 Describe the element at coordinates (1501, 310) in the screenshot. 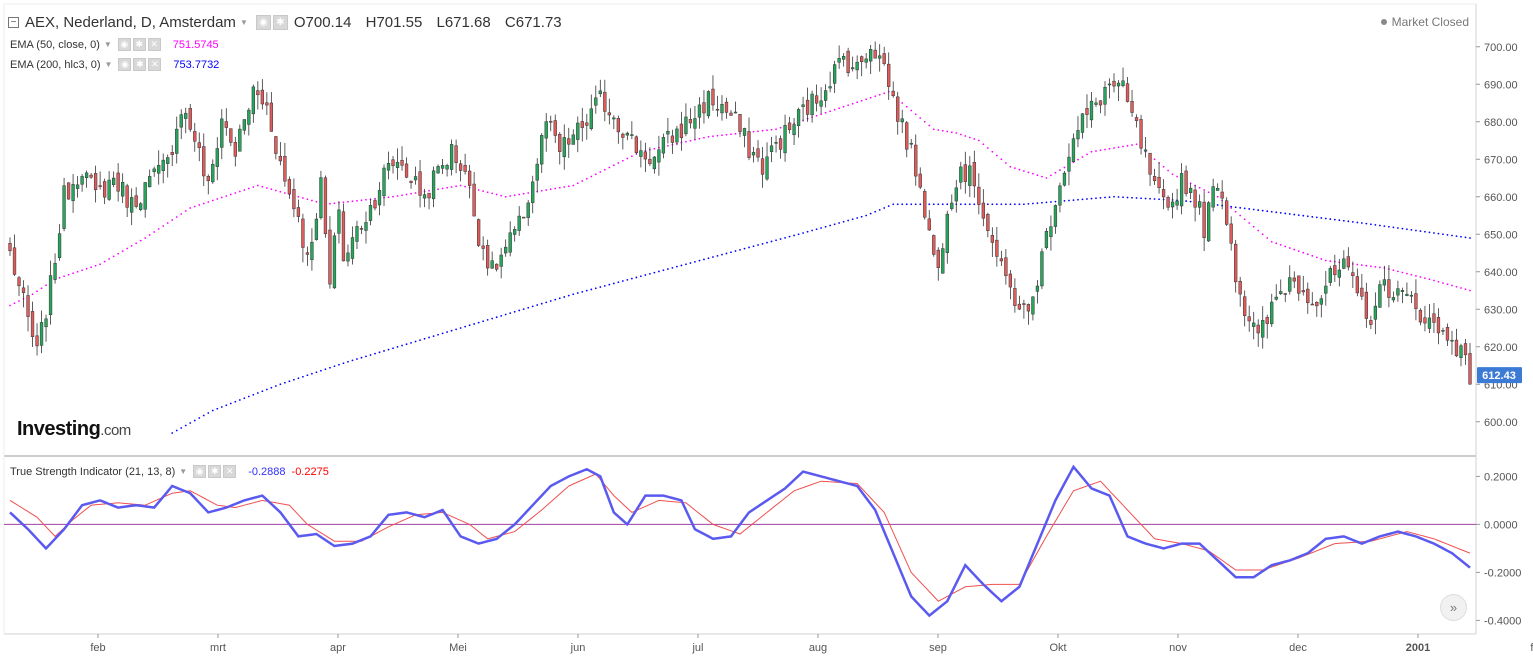

I see `price-axis-label: 630.00` at that location.